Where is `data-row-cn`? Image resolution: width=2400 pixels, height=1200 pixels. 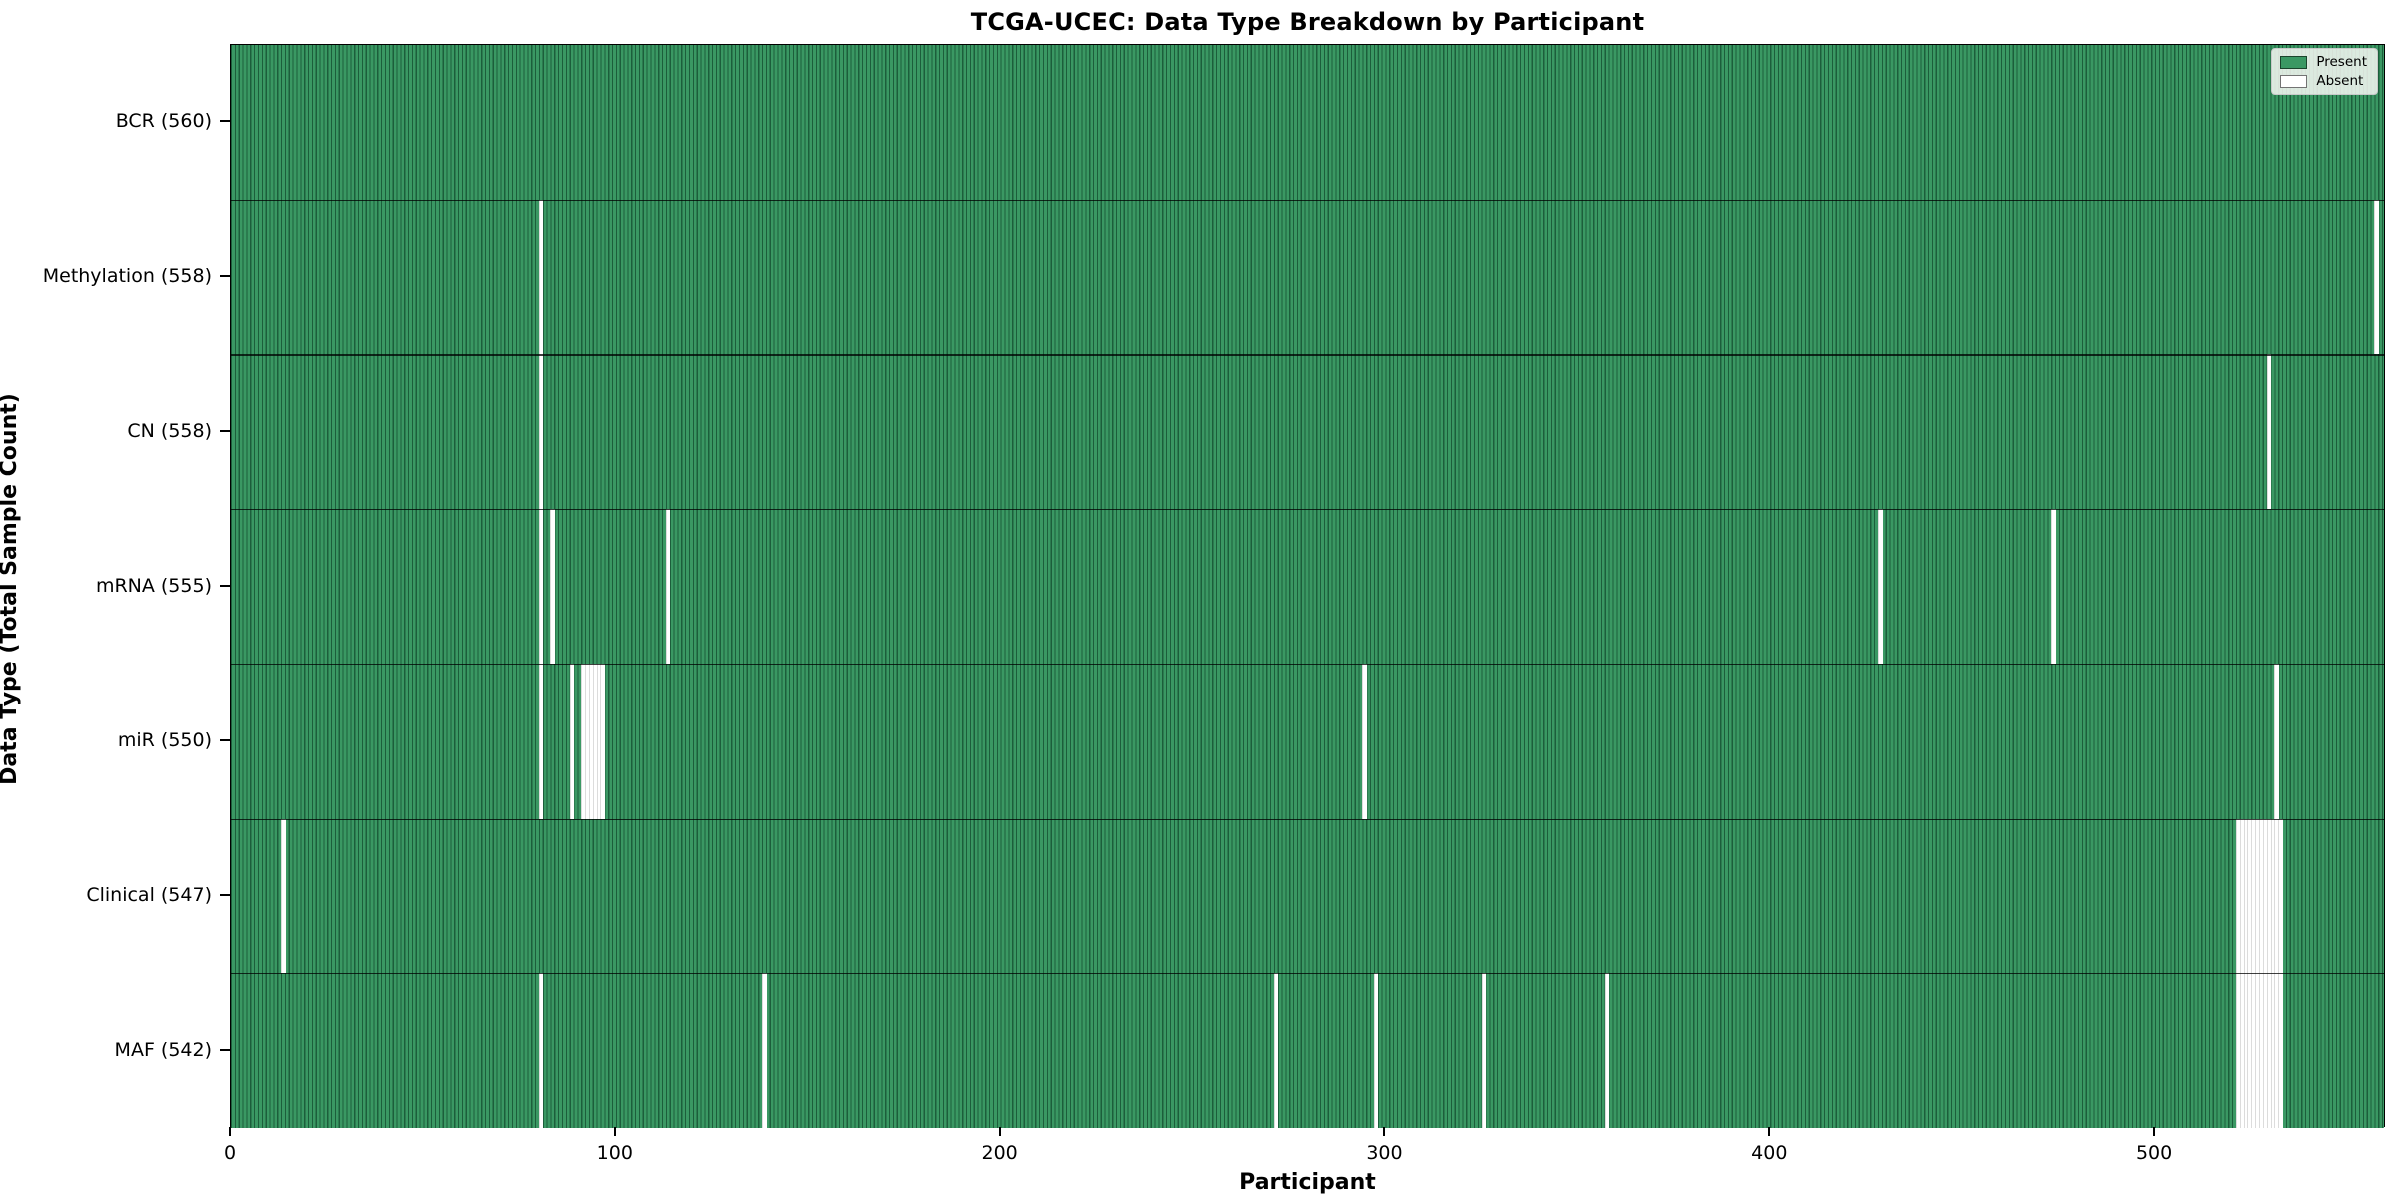
data-row-cn is located at coordinates (1307, 432).